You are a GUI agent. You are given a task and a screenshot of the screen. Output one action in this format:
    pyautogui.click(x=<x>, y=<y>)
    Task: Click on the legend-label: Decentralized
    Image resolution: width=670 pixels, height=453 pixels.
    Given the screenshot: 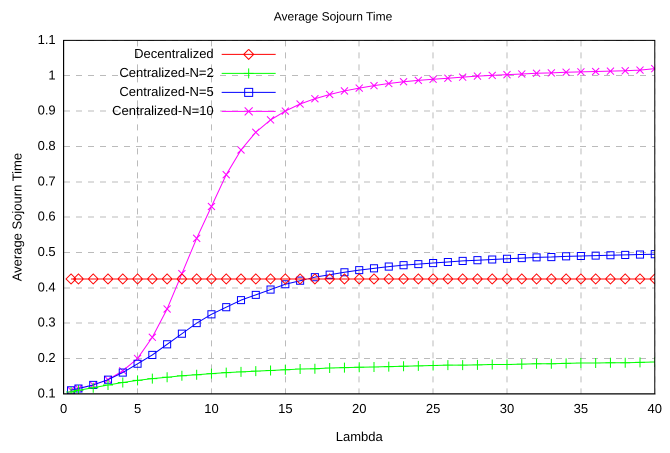 What is the action you would take?
    pyautogui.click(x=174, y=53)
    